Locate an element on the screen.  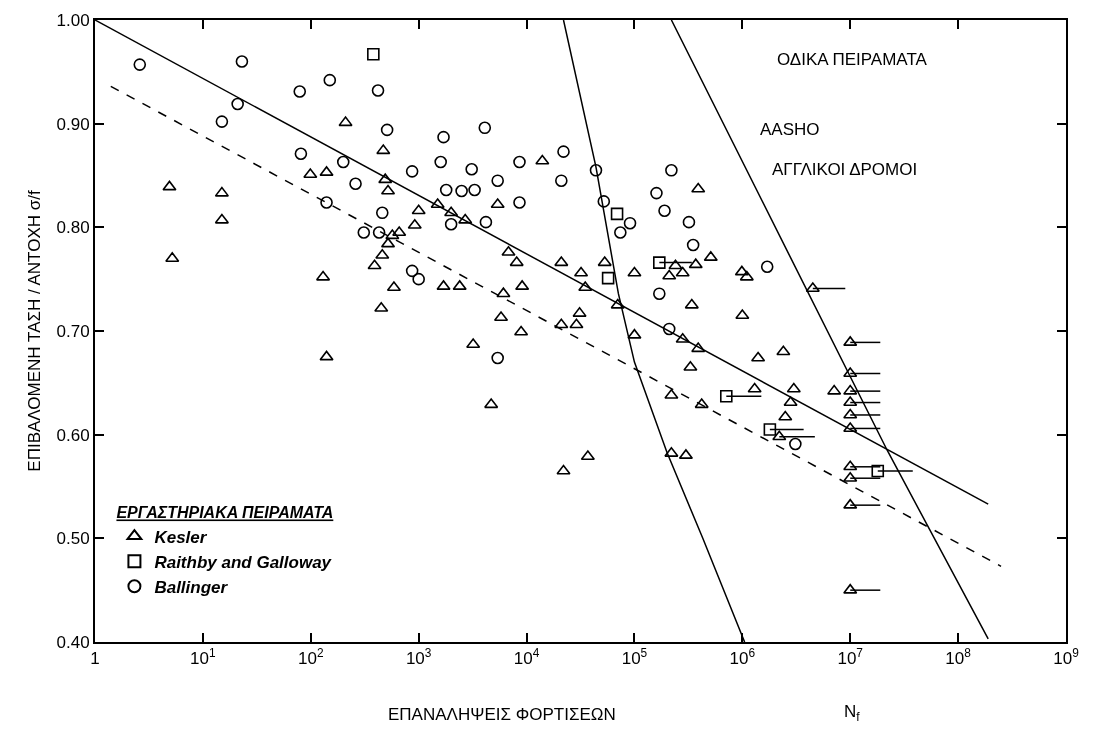
x-tick-label: 10$^{4}$ is located at coordinates (526, 657).